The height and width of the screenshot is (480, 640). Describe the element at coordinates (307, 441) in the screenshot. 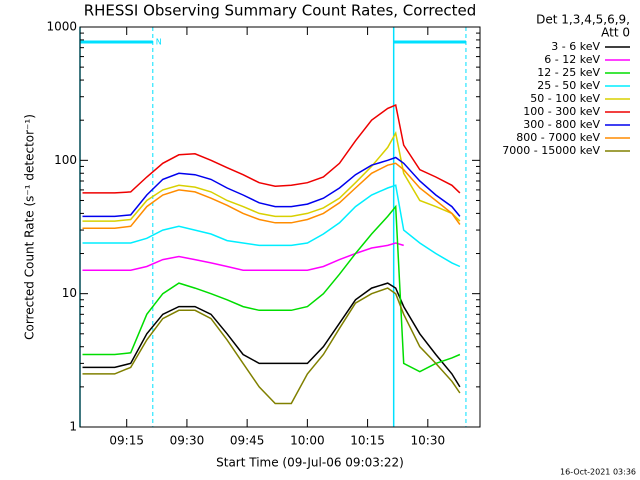

I see `x-tick-label: 10:00` at that location.